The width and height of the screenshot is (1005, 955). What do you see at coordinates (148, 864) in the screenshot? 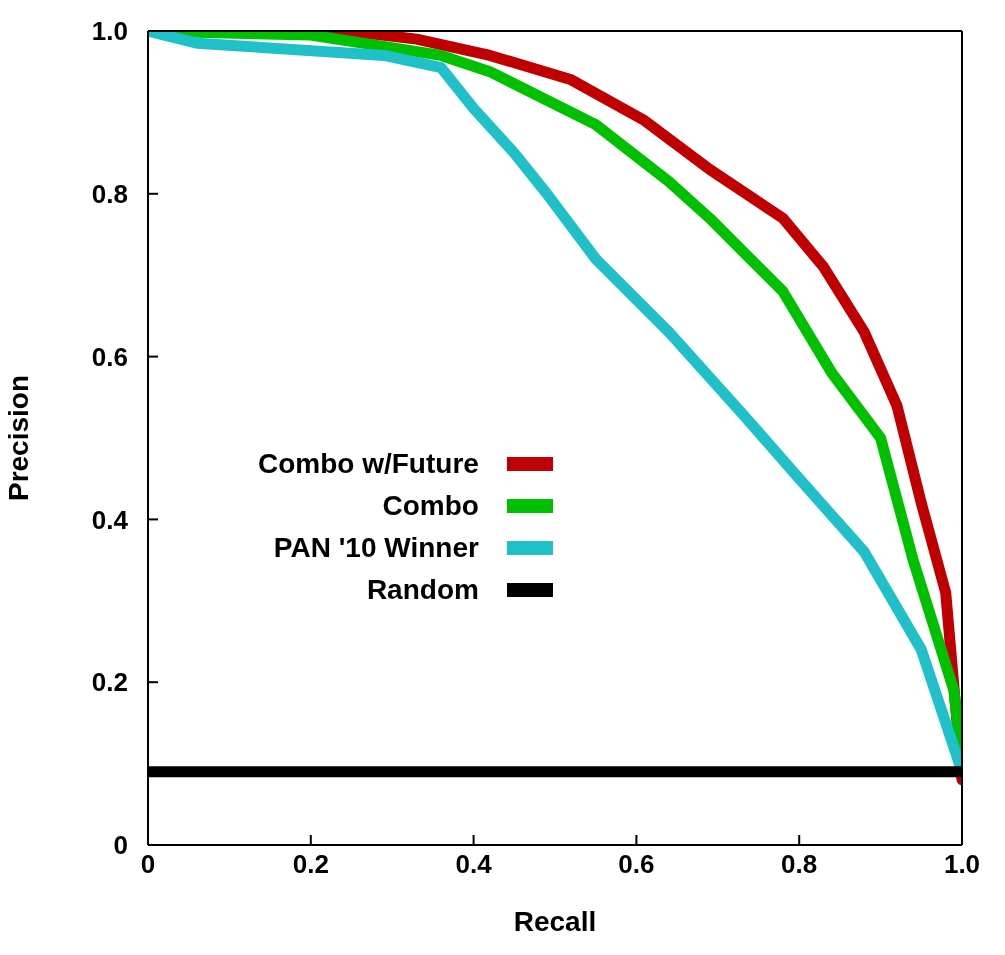
I see `x-tick-label: 0` at bounding box center [148, 864].